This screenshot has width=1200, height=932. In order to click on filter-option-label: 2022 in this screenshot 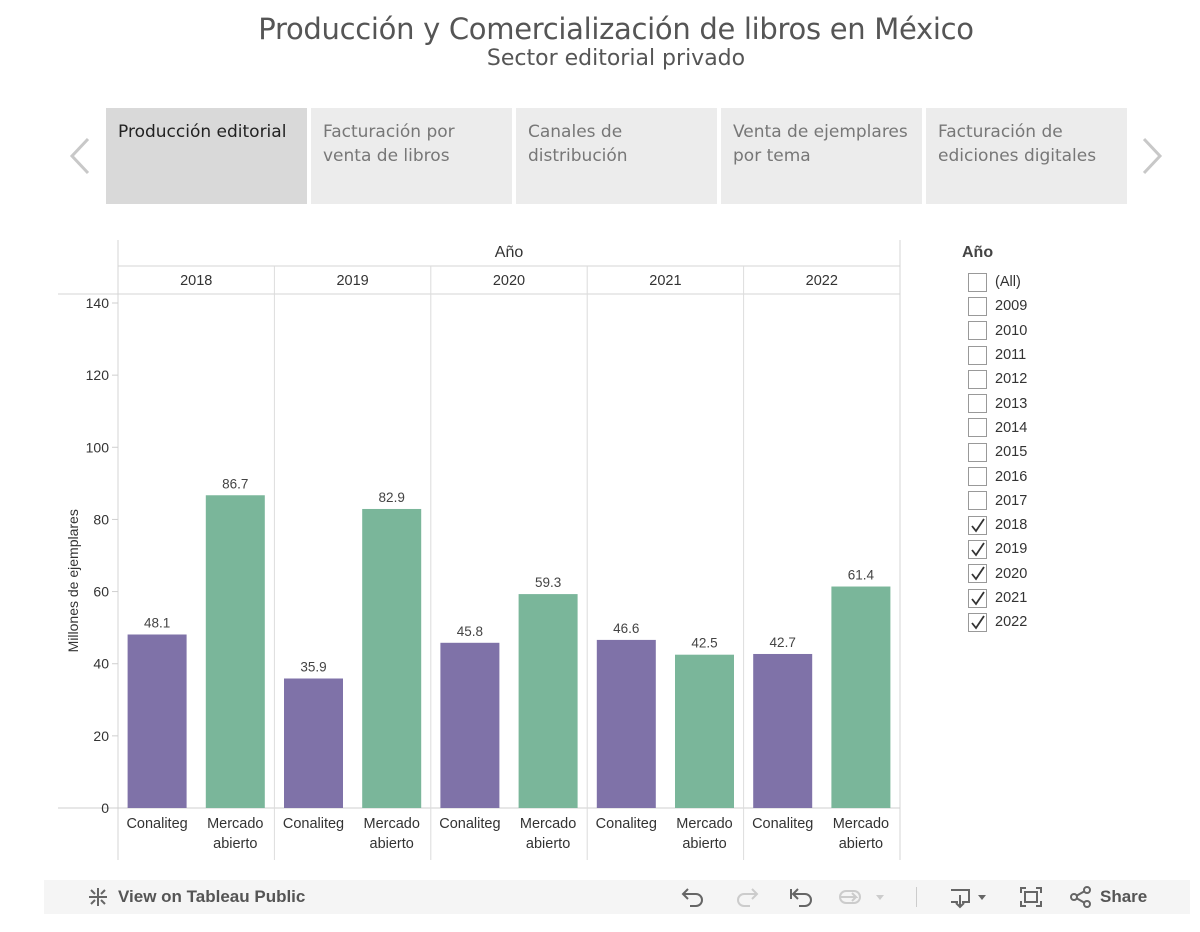, I will do `click(1011, 622)`.